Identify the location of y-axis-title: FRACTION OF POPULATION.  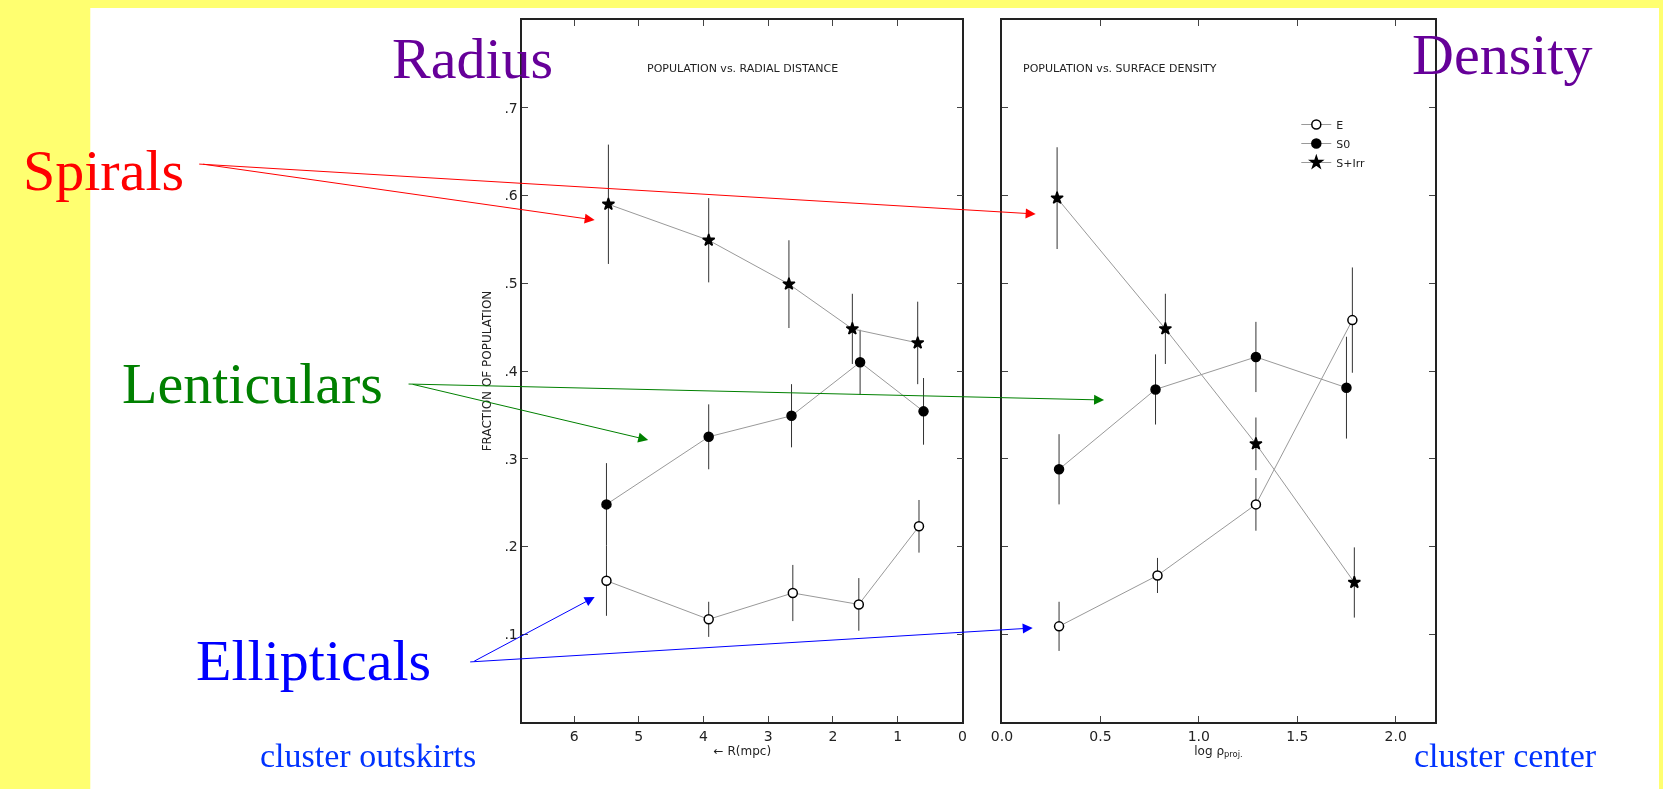
(487, 371).